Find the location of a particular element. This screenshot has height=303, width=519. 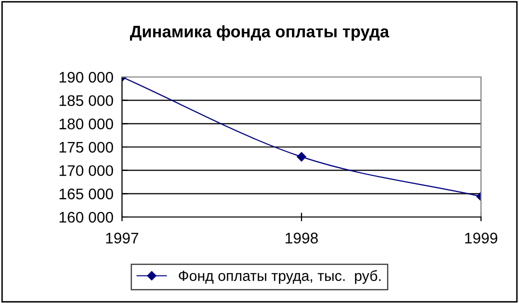

y-tick-label: 185 000 is located at coordinates (87, 100).